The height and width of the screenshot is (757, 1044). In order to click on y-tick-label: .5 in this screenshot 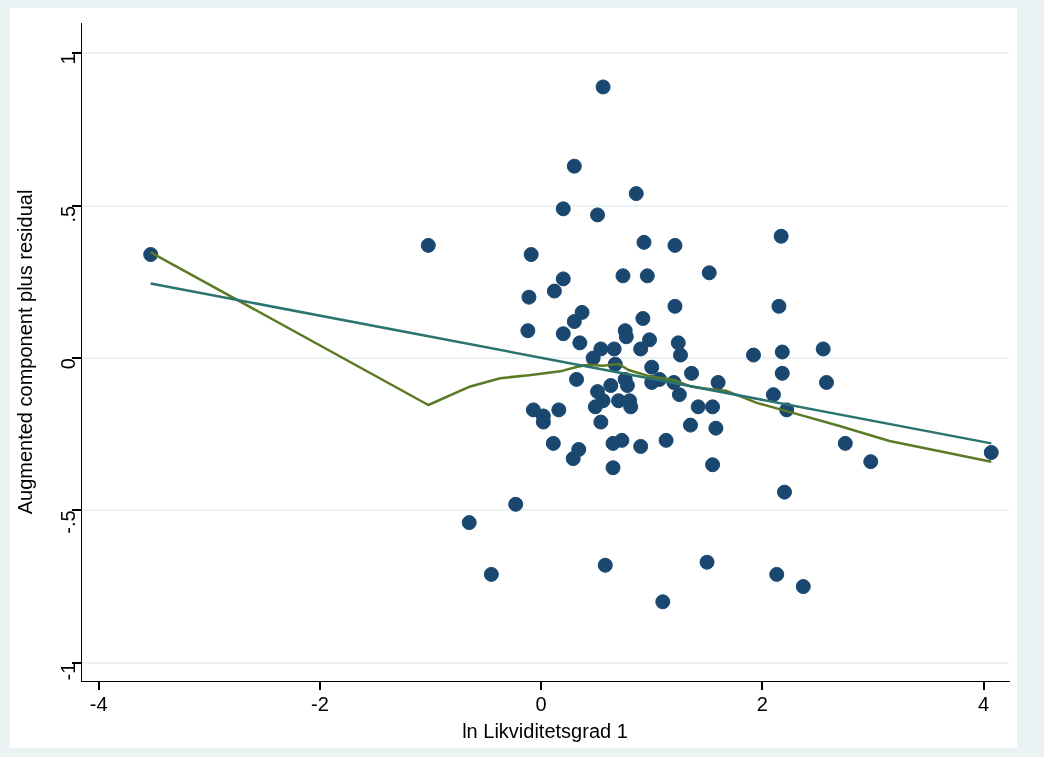, I will do `click(67, 214)`.